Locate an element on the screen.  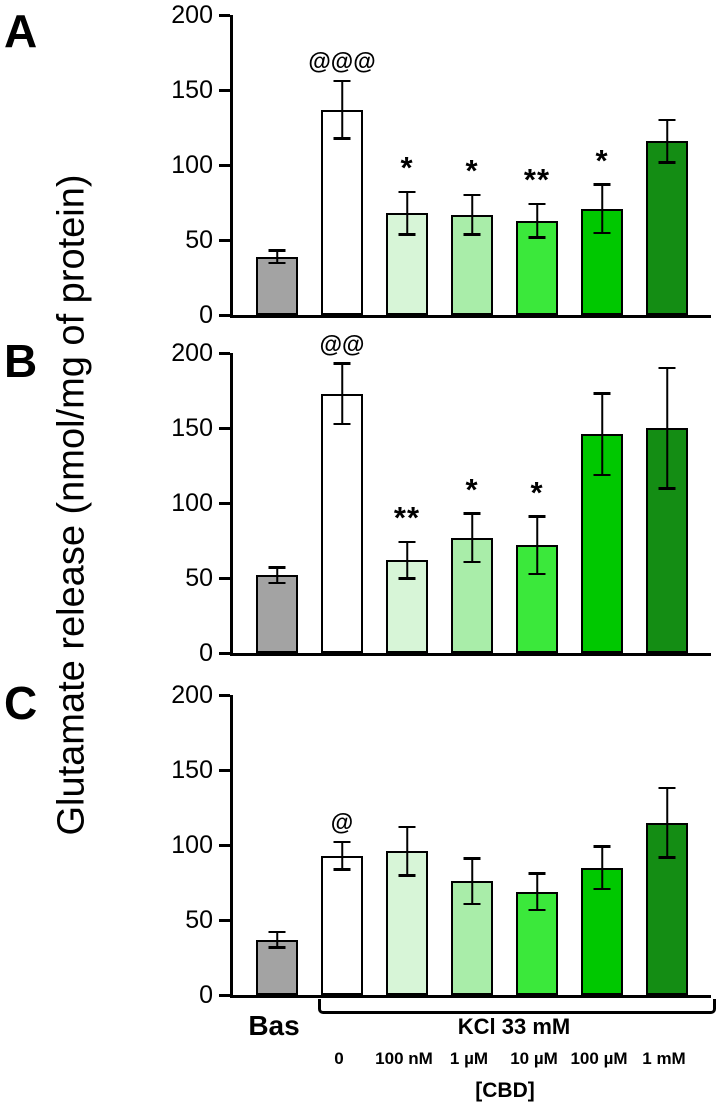
bar-slot-100-nm is located at coordinates (407, 845).